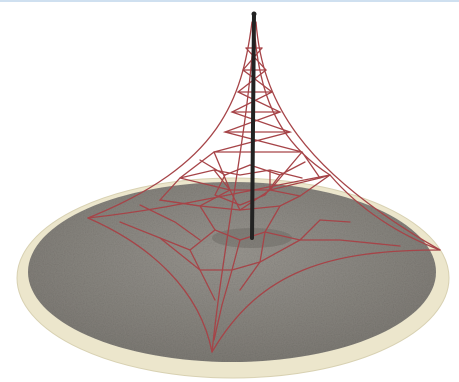 The width and height of the screenshot is (459, 382). Describe the element at coordinates (229, 1) in the screenshot. I see `top-border-line` at that location.